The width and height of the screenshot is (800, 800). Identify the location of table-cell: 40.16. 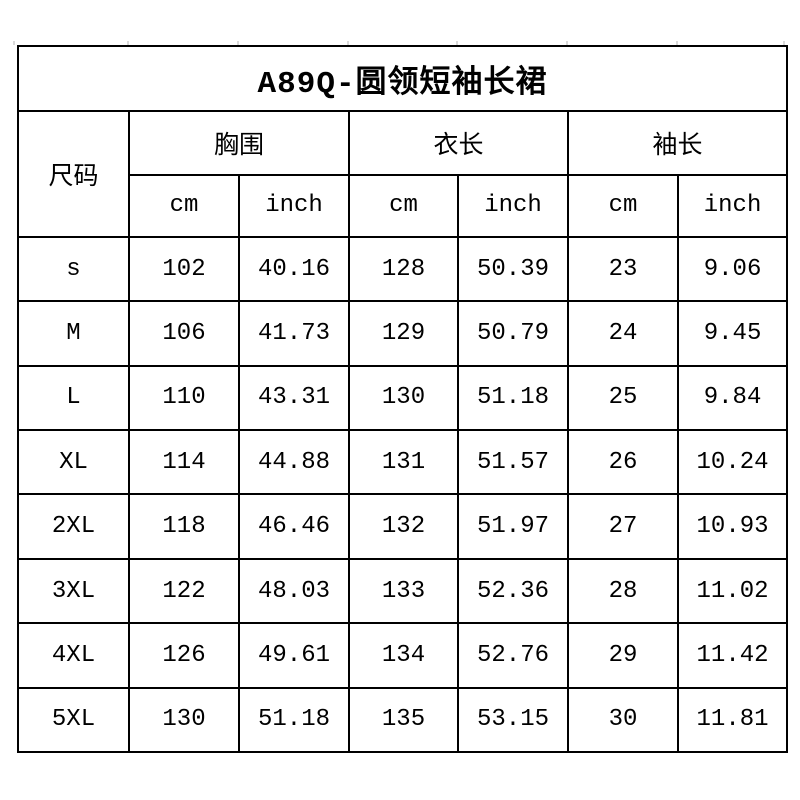
(294, 269).